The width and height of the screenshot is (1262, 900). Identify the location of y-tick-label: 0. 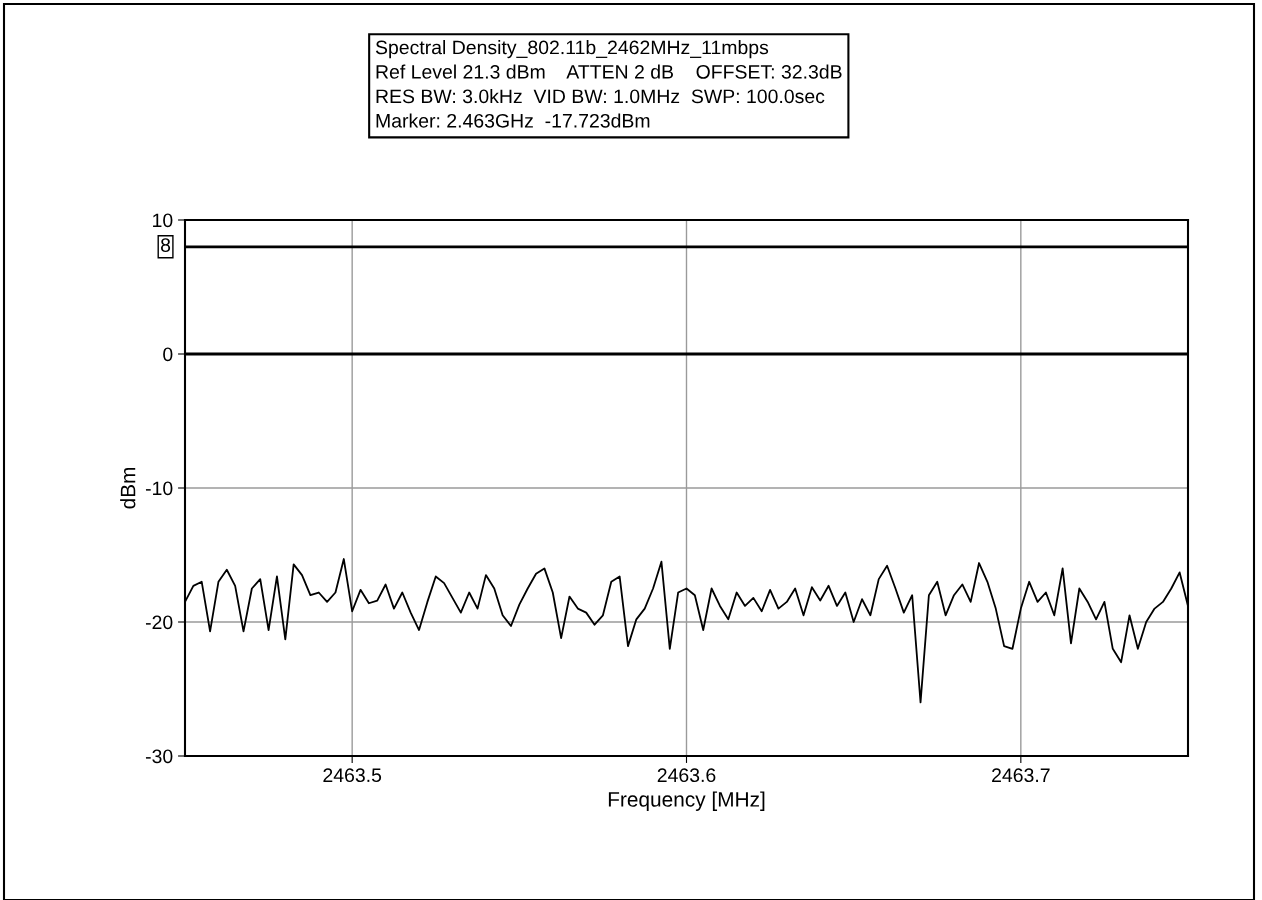
(168, 354).